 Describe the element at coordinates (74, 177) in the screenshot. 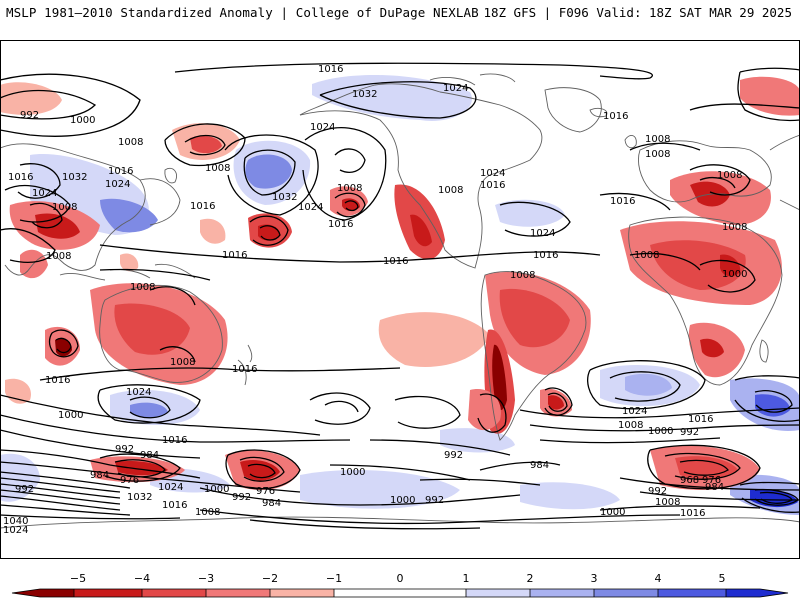

I see `isobar-label: 1032` at that location.